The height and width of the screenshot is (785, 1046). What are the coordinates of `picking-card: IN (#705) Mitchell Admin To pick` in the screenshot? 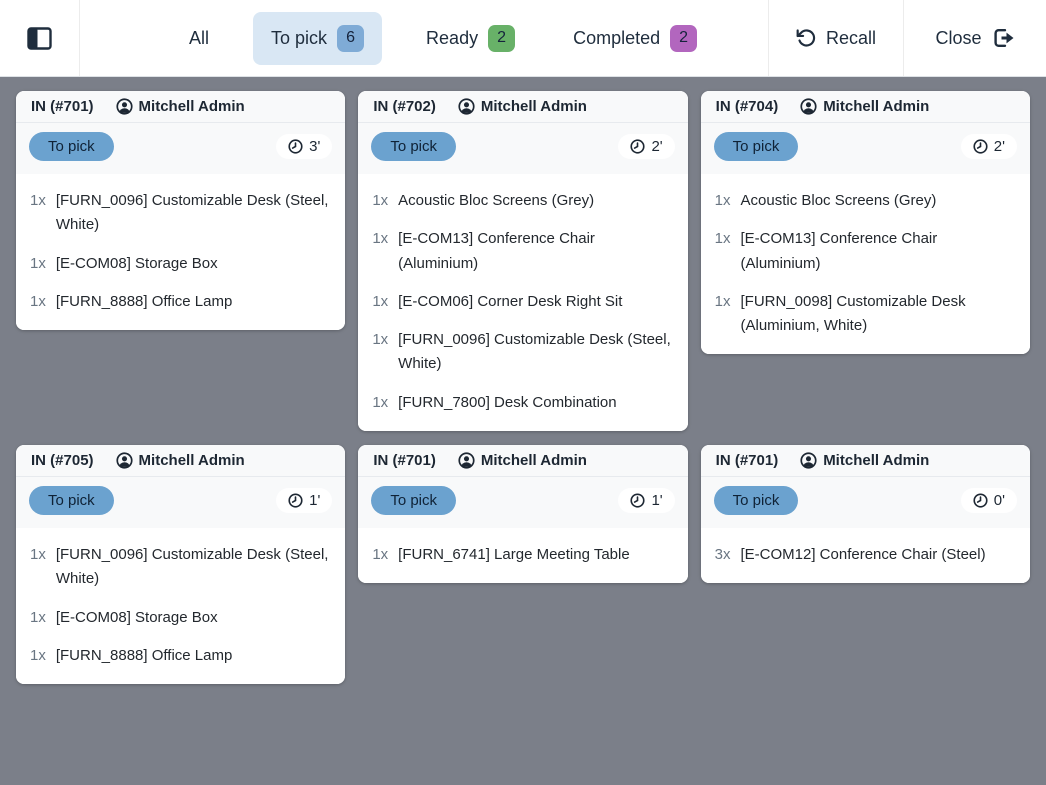 It's located at (181, 565).